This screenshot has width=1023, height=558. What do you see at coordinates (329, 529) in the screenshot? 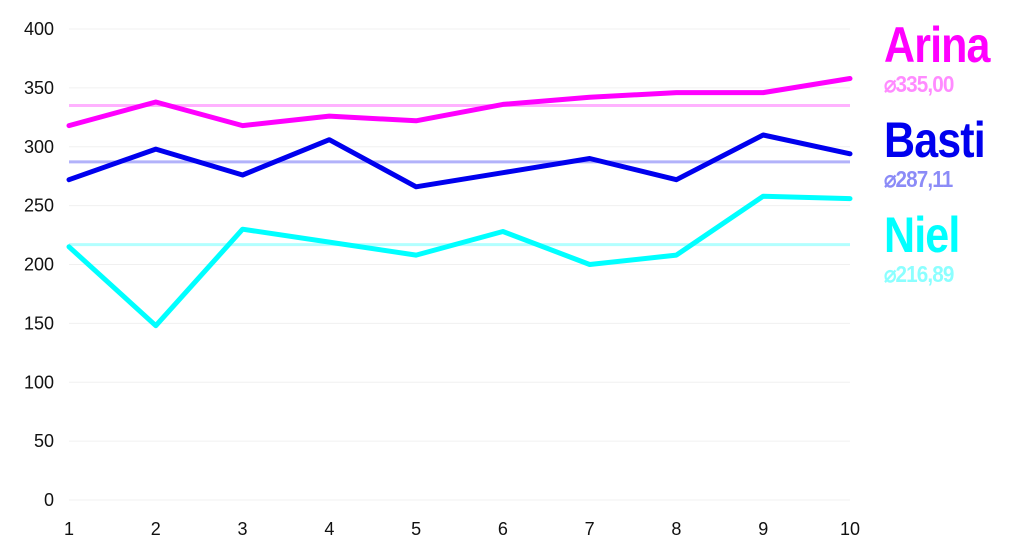
I see `x-tick-label: 4` at bounding box center [329, 529].